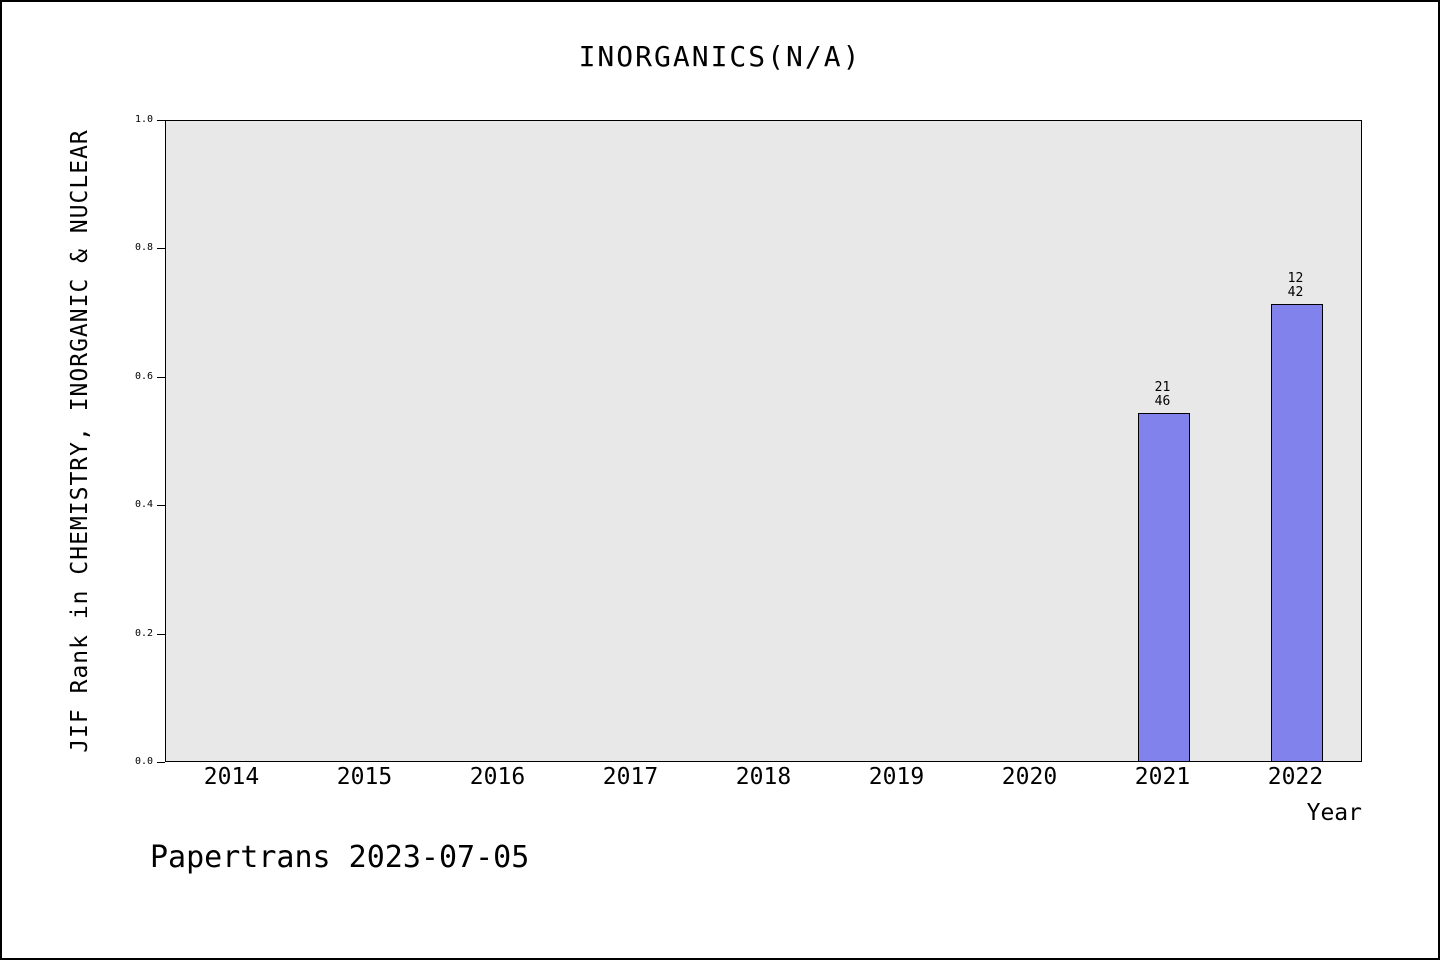  I want to click on x-tick-label: 2020, so click(1029, 777).